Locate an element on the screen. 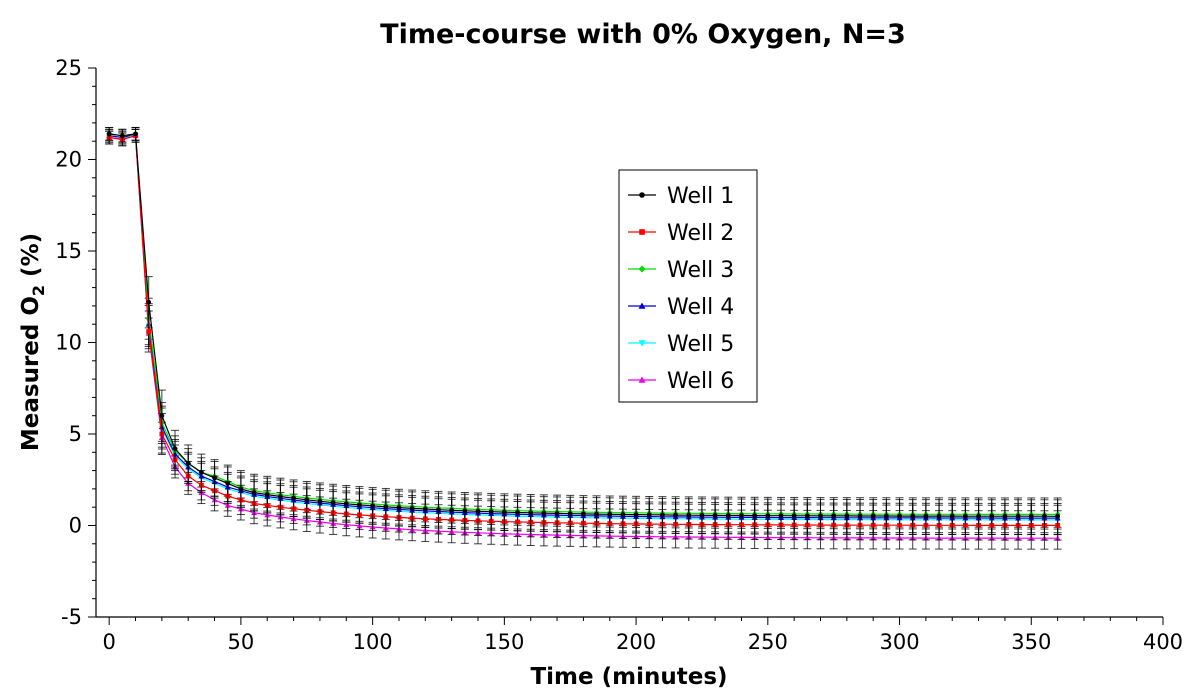 The image size is (1203, 700). legend: Well 1 Well 2 Well 3 Well 4 Well 5 Well 6 is located at coordinates (688, 286).